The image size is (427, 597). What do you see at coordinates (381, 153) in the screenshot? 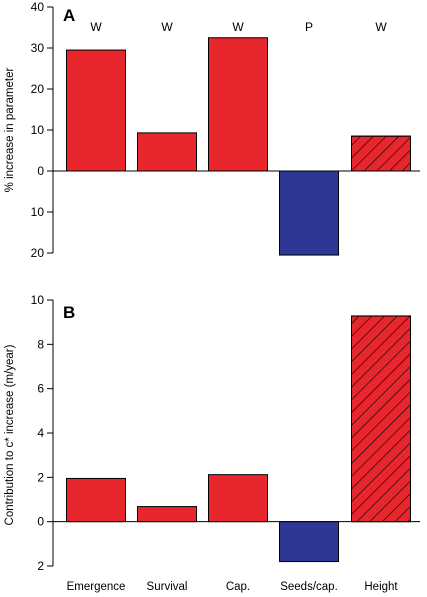
I see `panel-a-bar-height-hatching` at bounding box center [381, 153].